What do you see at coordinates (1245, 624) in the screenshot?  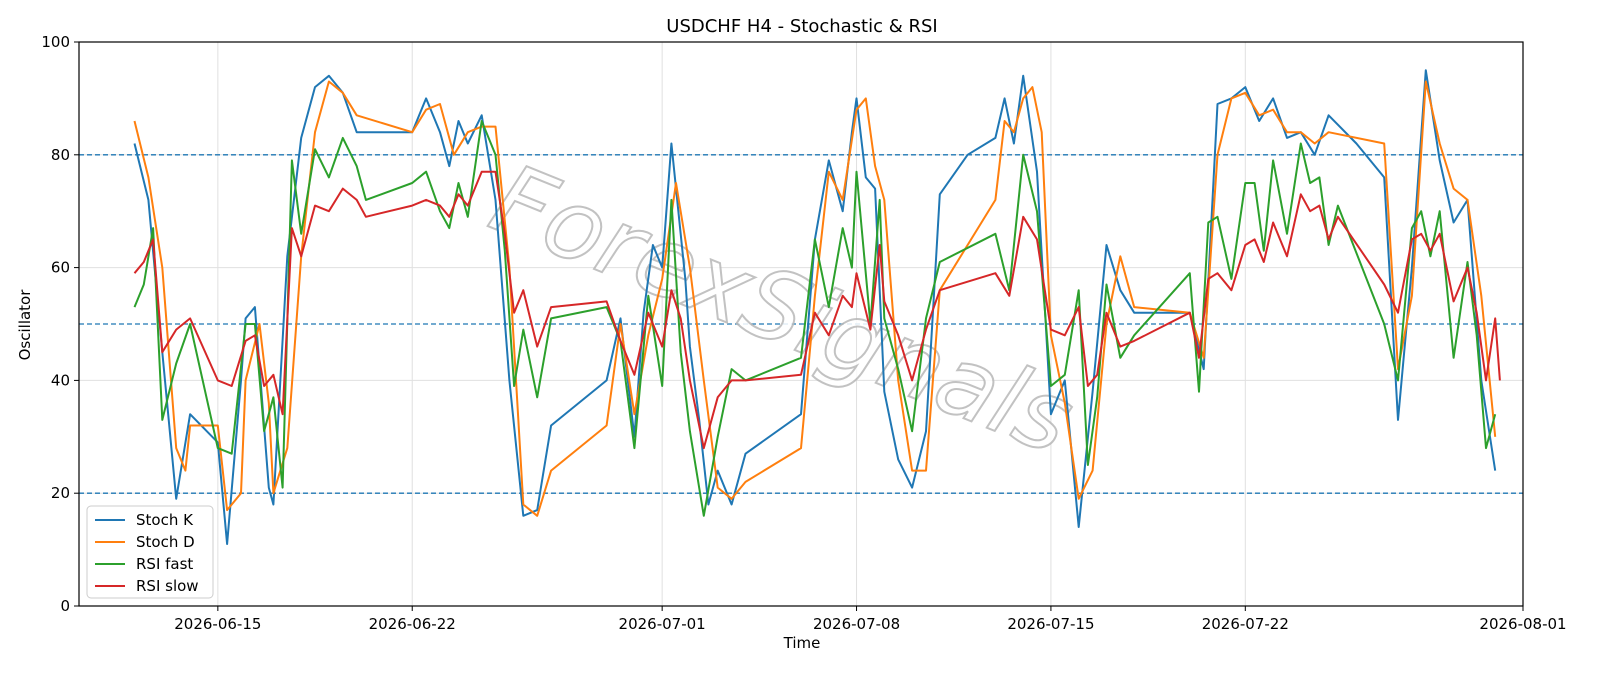 I see `x-tick-label: 2026-07-22` at bounding box center [1245, 624].